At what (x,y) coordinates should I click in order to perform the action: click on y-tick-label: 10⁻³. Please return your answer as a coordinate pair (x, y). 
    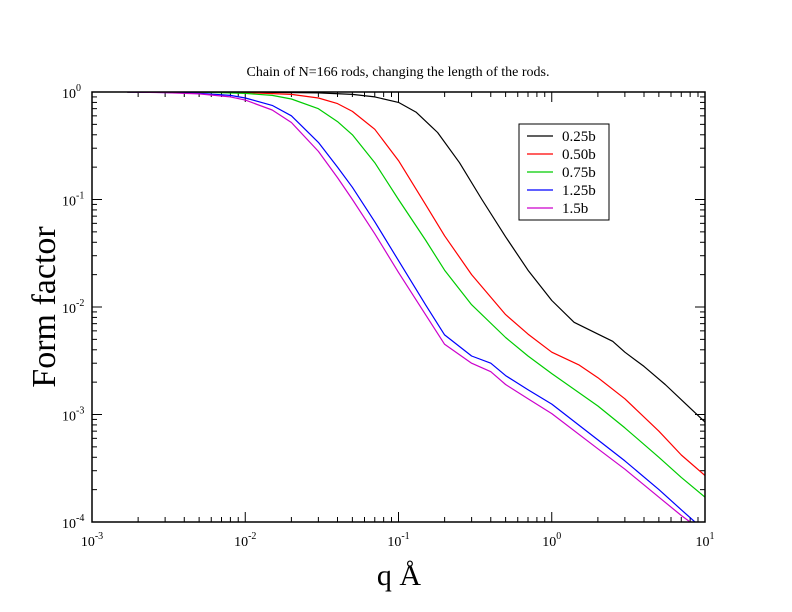
    Looking at the image, I should click on (73, 415).